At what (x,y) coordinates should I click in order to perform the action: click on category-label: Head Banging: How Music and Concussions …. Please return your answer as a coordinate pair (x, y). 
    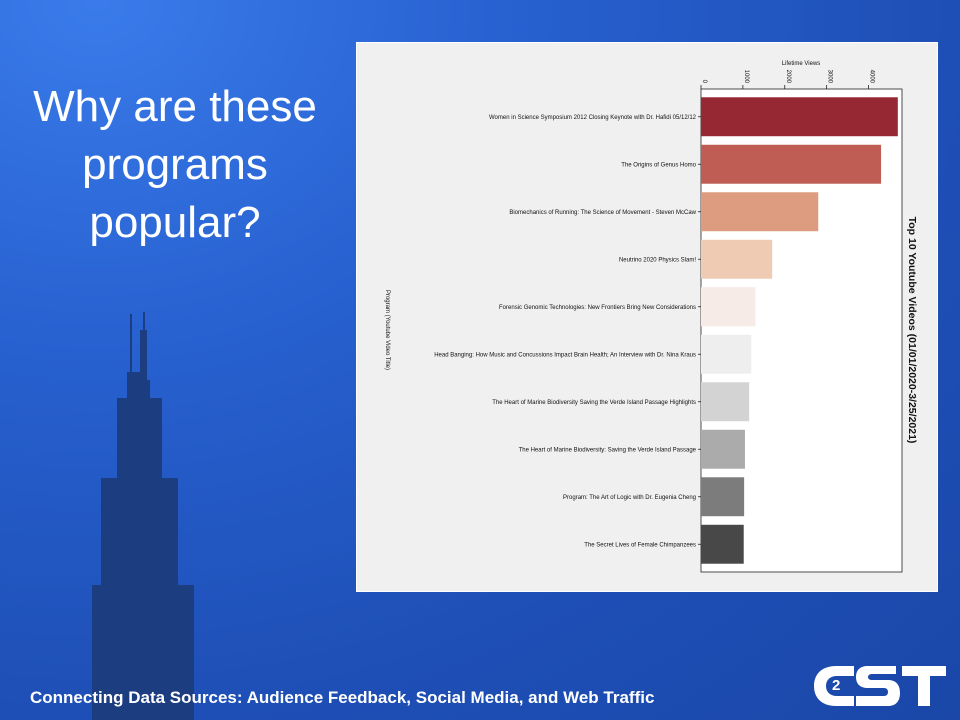
    Looking at the image, I should click on (565, 355).